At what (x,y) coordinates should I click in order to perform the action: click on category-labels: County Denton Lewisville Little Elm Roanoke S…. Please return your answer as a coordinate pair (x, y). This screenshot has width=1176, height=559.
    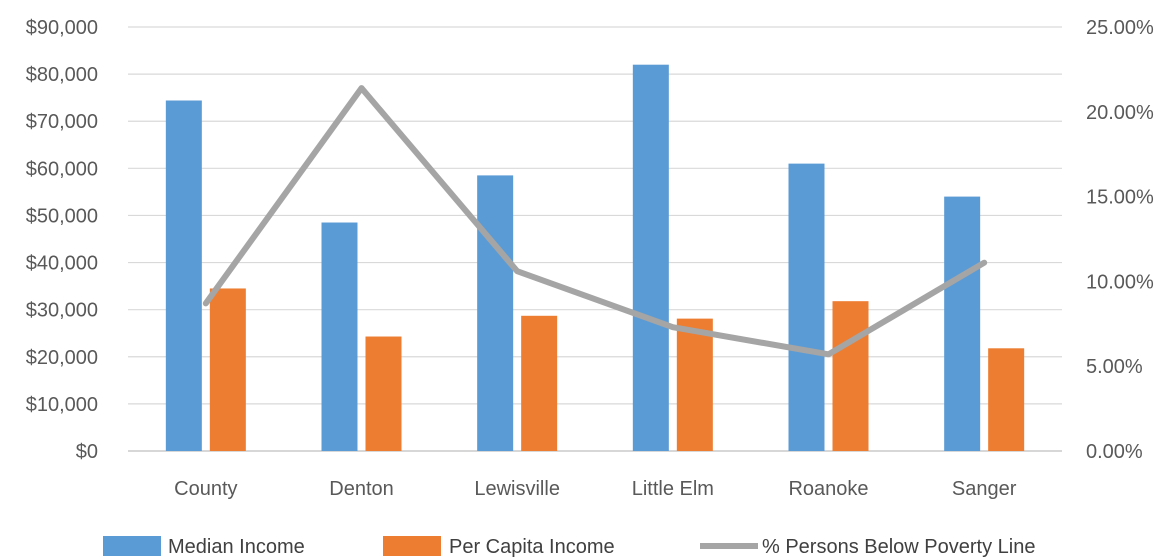
    Looking at the image, I should click on (595, 489).